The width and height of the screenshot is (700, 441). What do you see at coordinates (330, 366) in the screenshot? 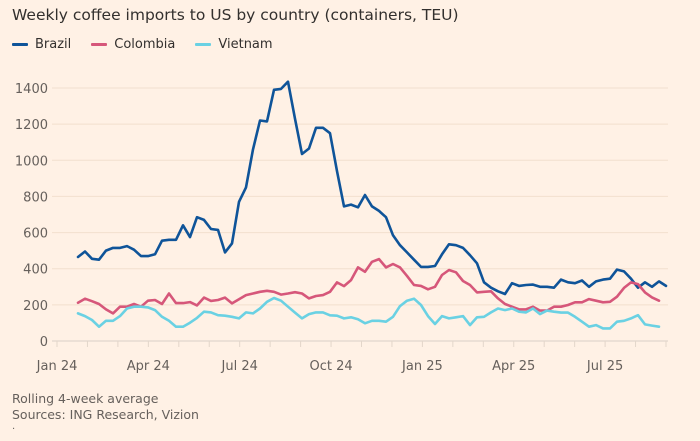
I see `x-tick-label: Oct 24` at bounding box center [330, 366].